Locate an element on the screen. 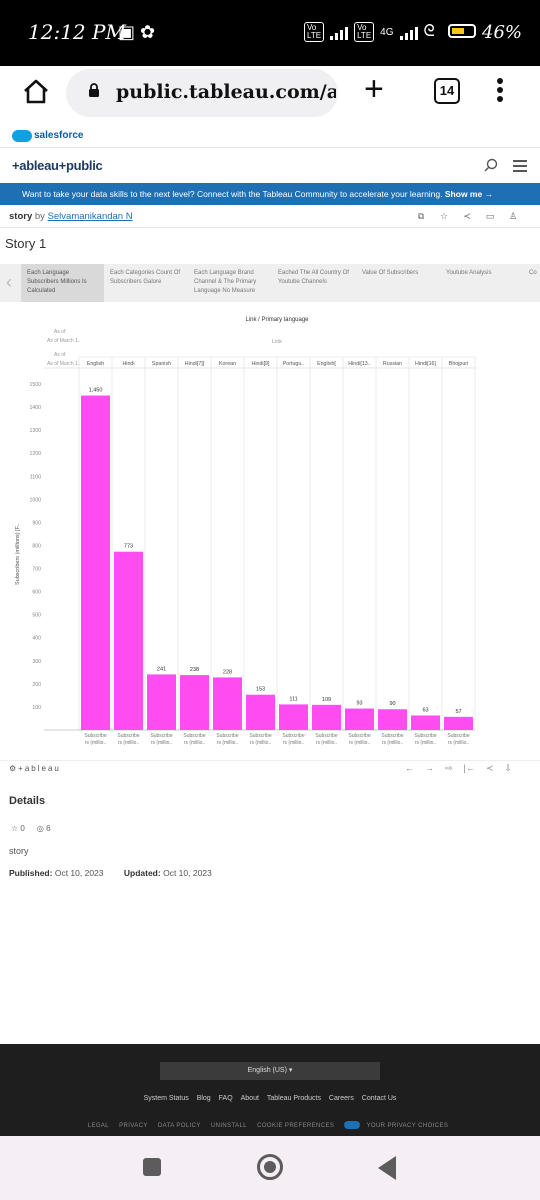 The height and width of the screenshot is (1200, 540). home-nav-icon is located at coordinates (270, 1167).